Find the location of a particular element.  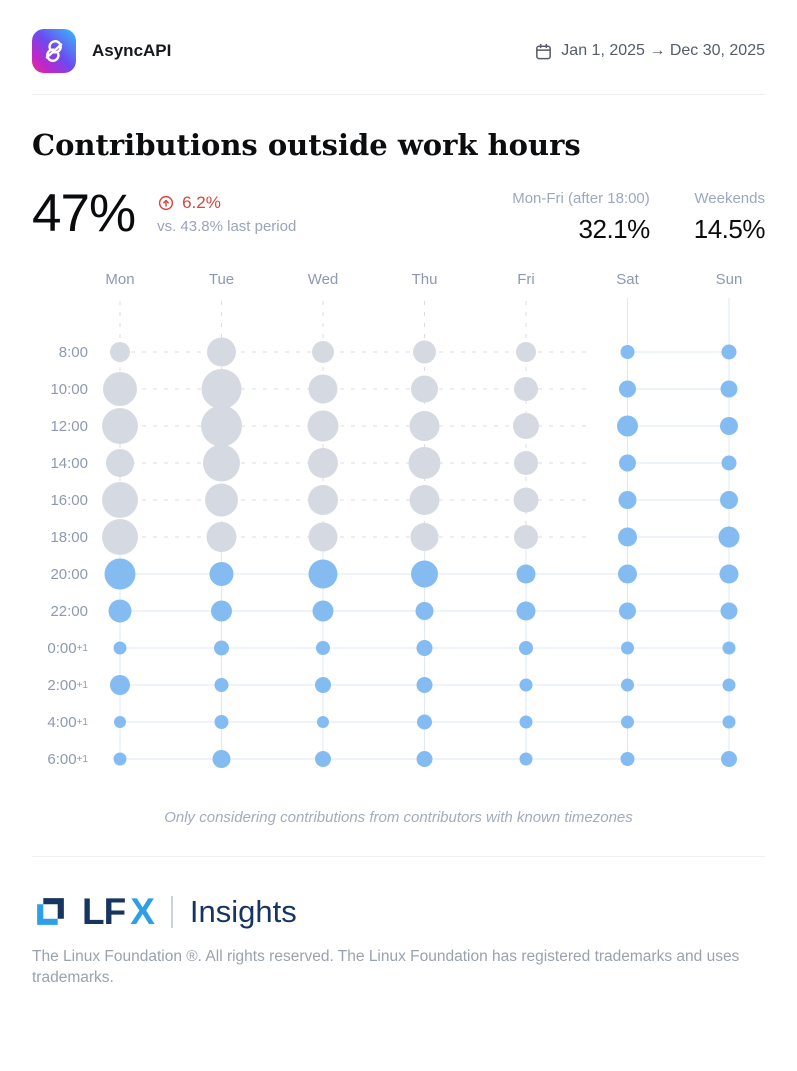

breakdown-weekdays: Mon-Fri (after 18:00) 32.1% is located at coordinates (581, 217).